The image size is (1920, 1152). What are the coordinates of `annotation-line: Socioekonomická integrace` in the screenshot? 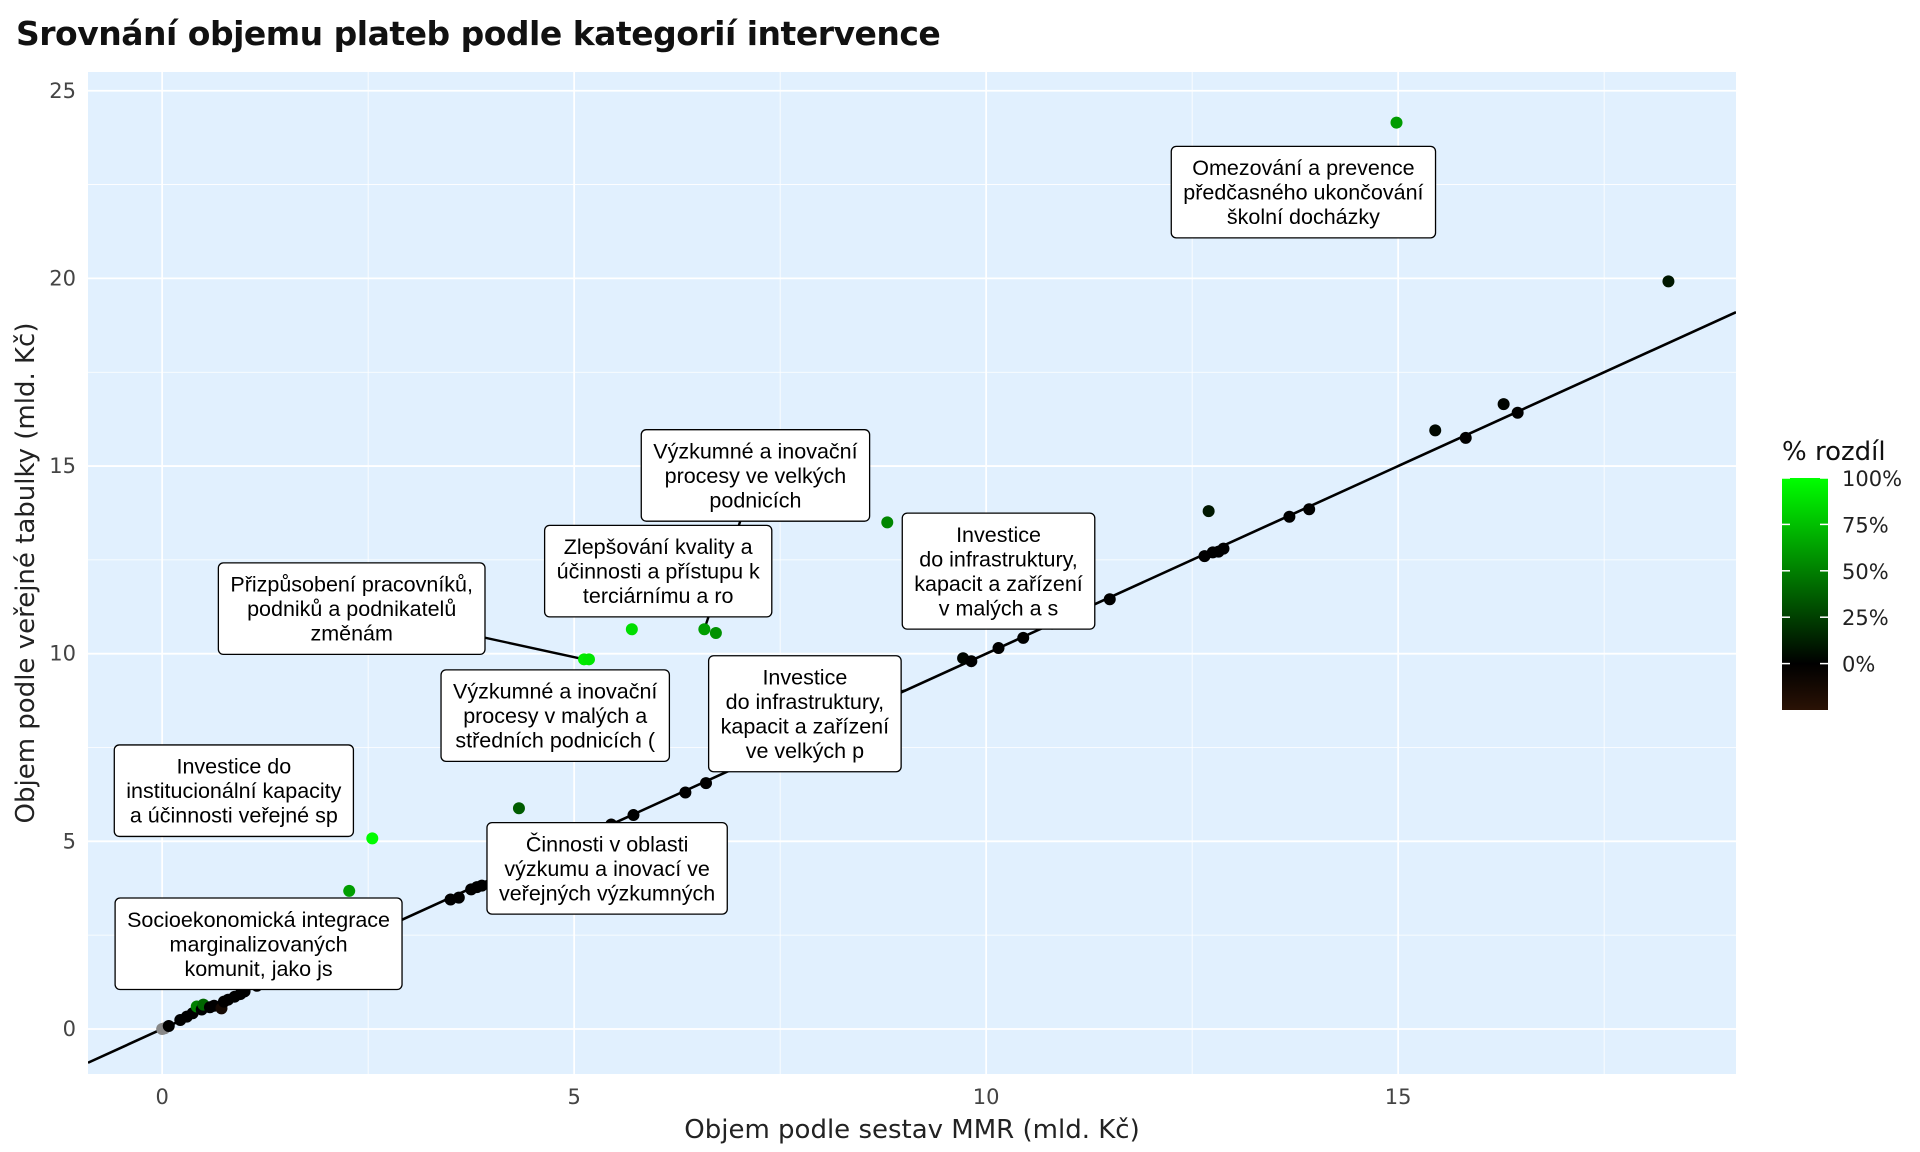 It's located at (258, 920).